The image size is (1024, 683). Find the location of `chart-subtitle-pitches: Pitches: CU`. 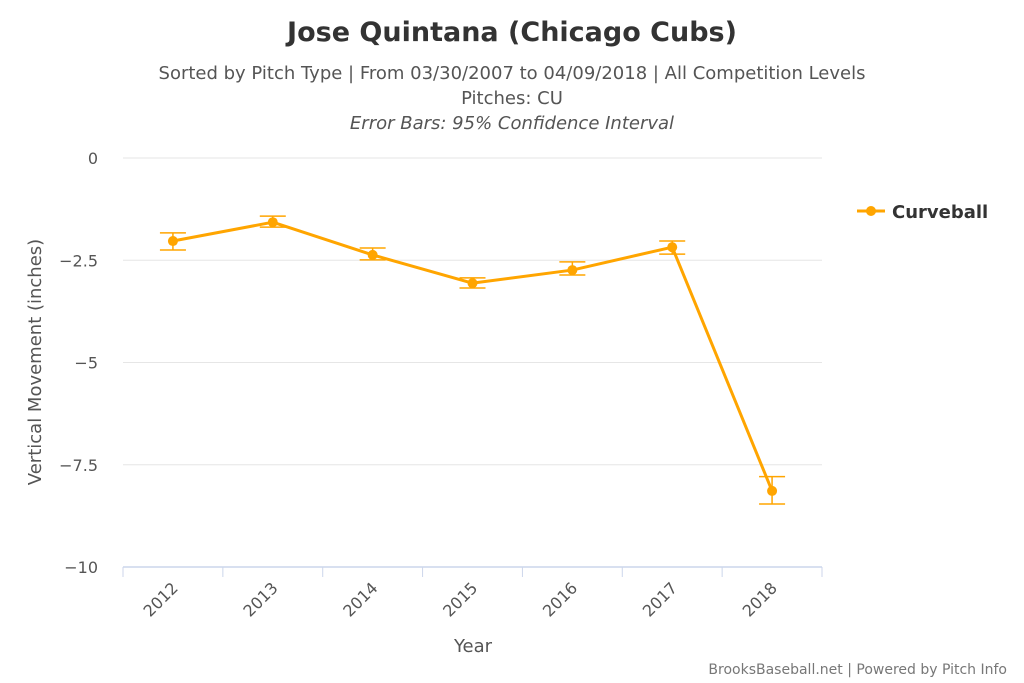

chart-subtitle-pitches: Pitches: CU is located at coordinates (512, 98).